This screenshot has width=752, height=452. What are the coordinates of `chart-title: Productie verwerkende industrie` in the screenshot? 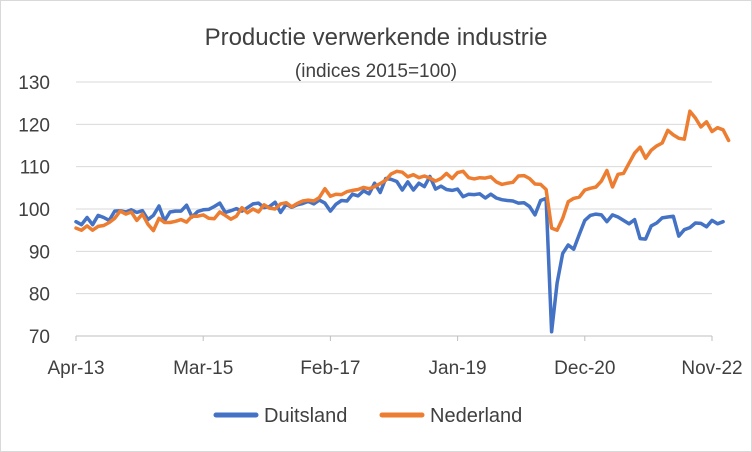 It's located at (376, 37).